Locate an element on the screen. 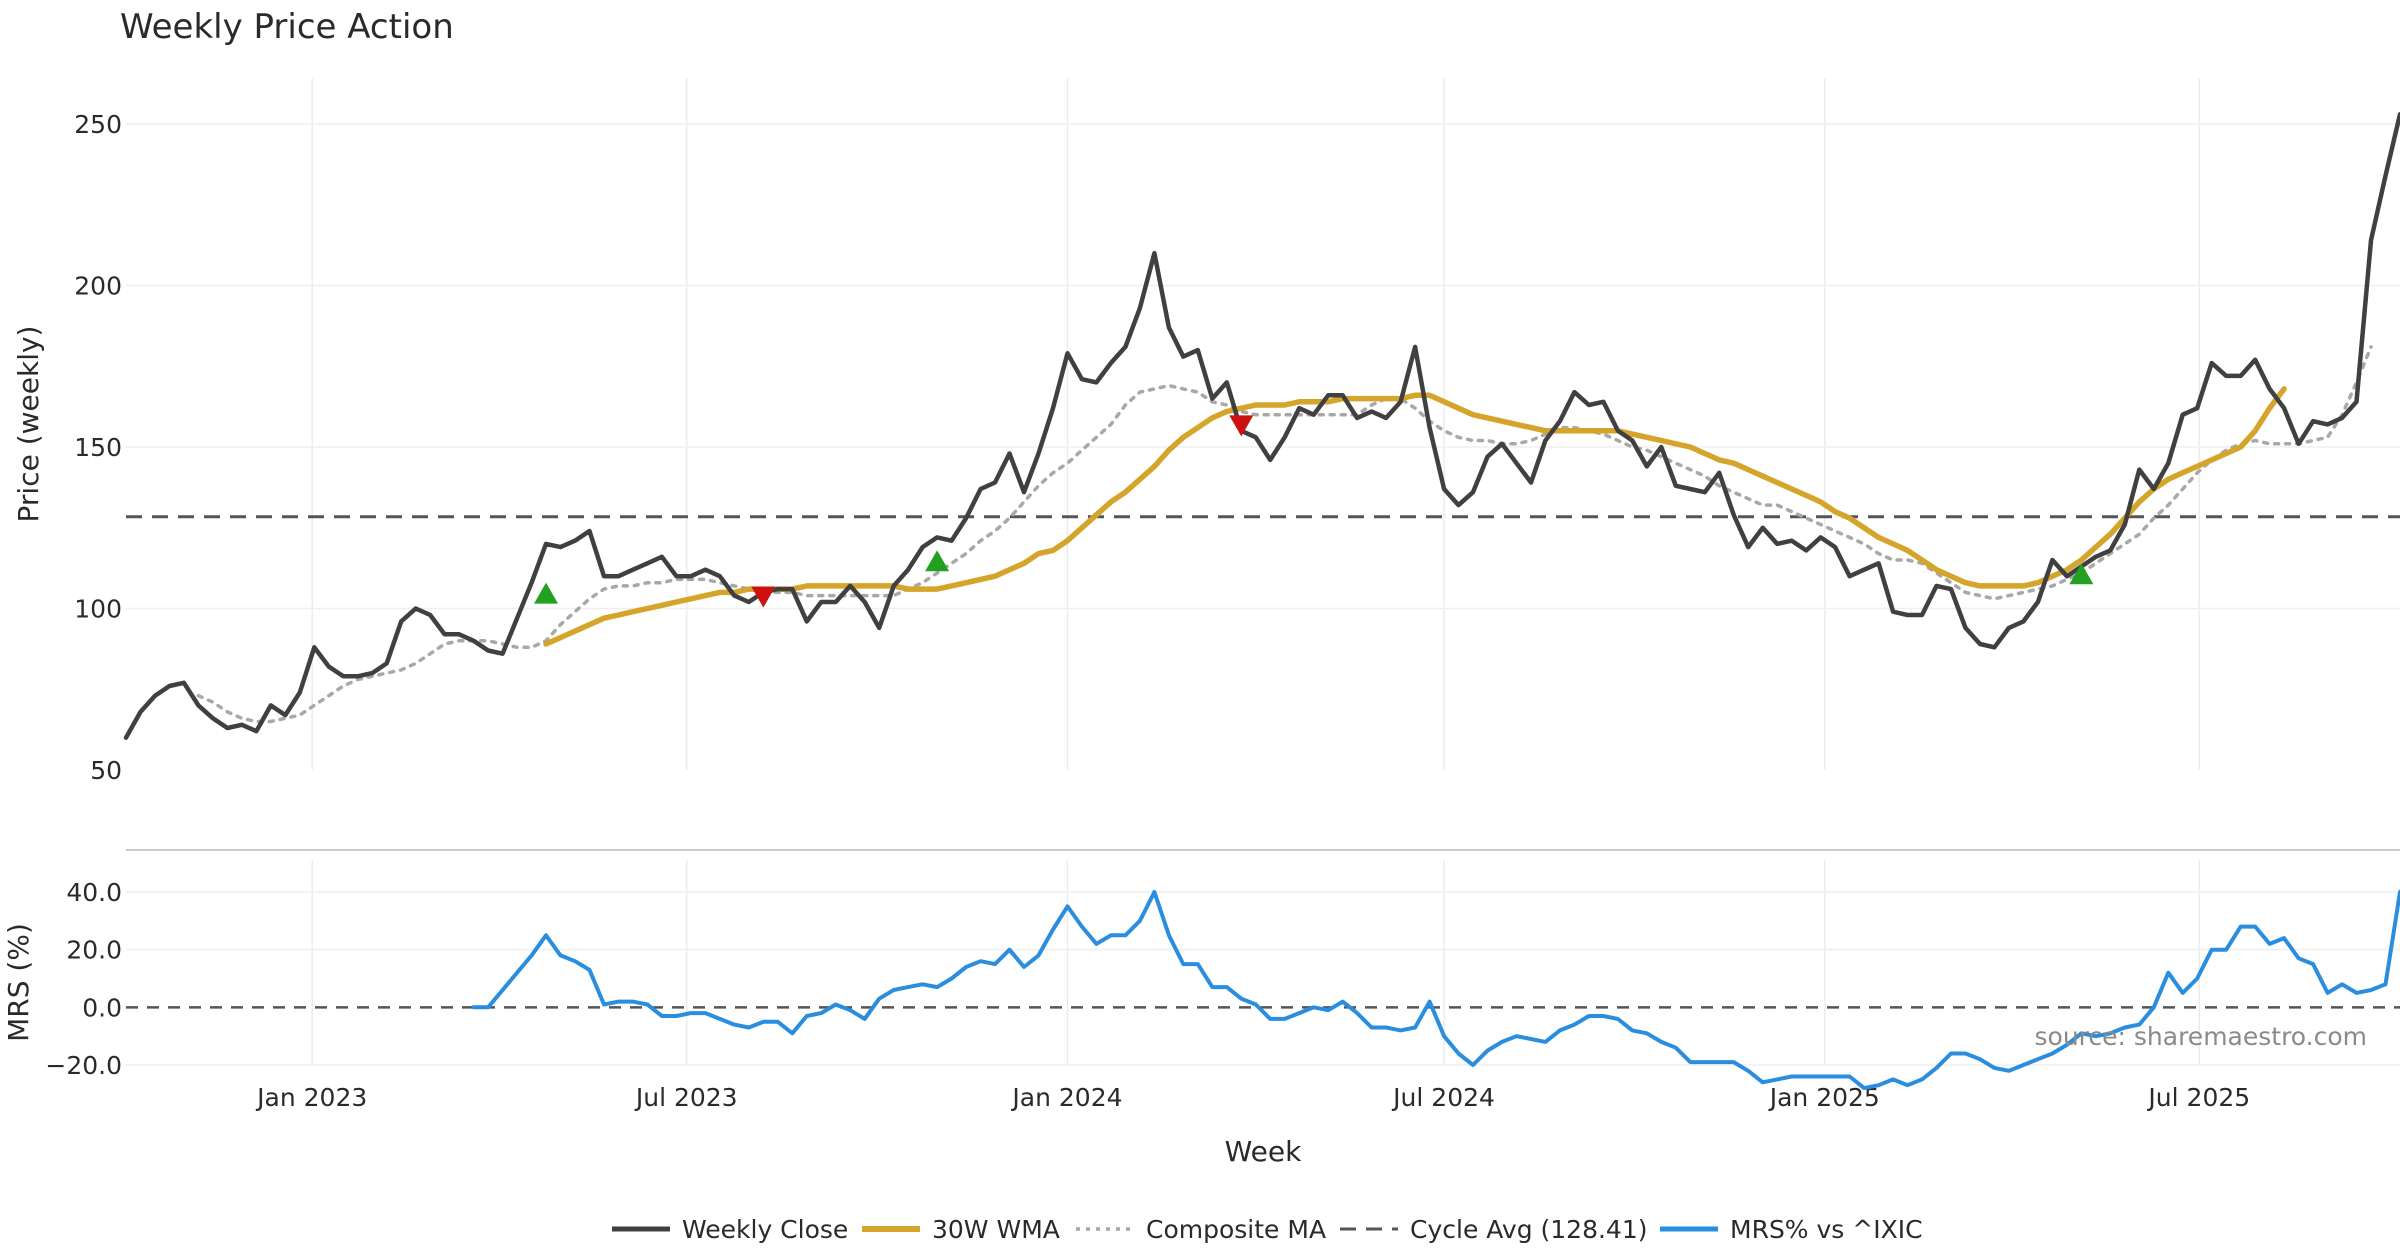  legend-cycle-avg: Cycle Avg (128.41) is located at coordinates (1494, 1229).